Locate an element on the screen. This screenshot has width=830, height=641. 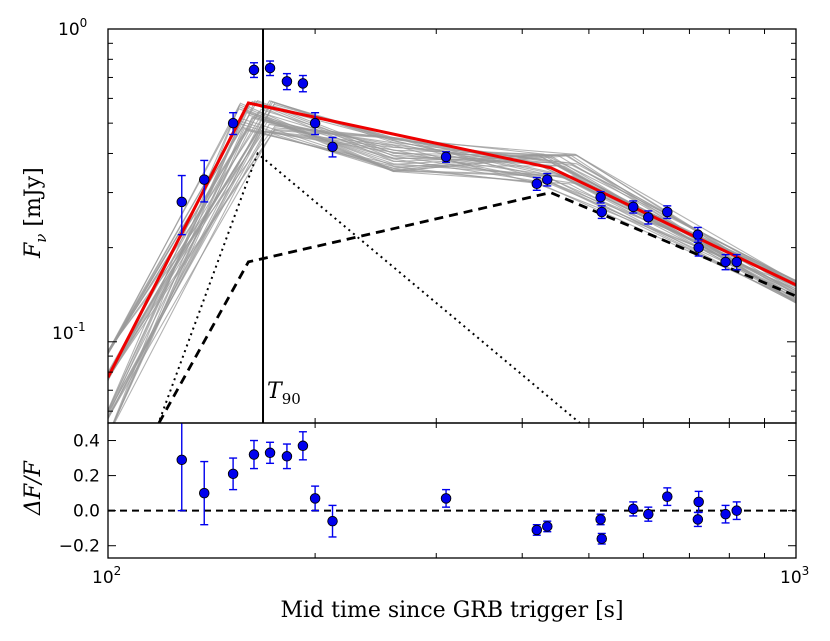
residual-ytick-labels: −0.2 0.0 0.2 0.4 is located at coordinates (79, 494).